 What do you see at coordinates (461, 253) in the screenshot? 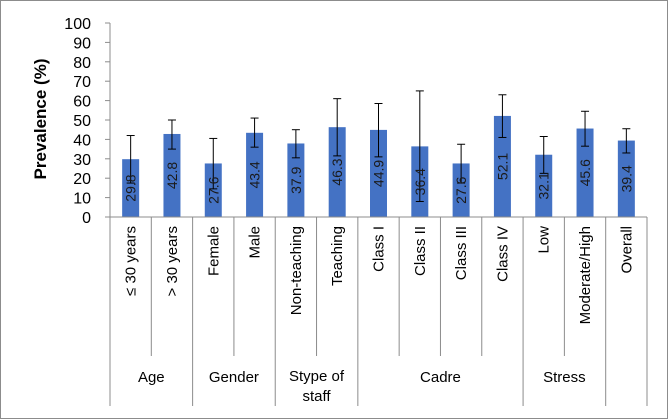
I see `category-label: Class III` at bounding box center [461, 253].